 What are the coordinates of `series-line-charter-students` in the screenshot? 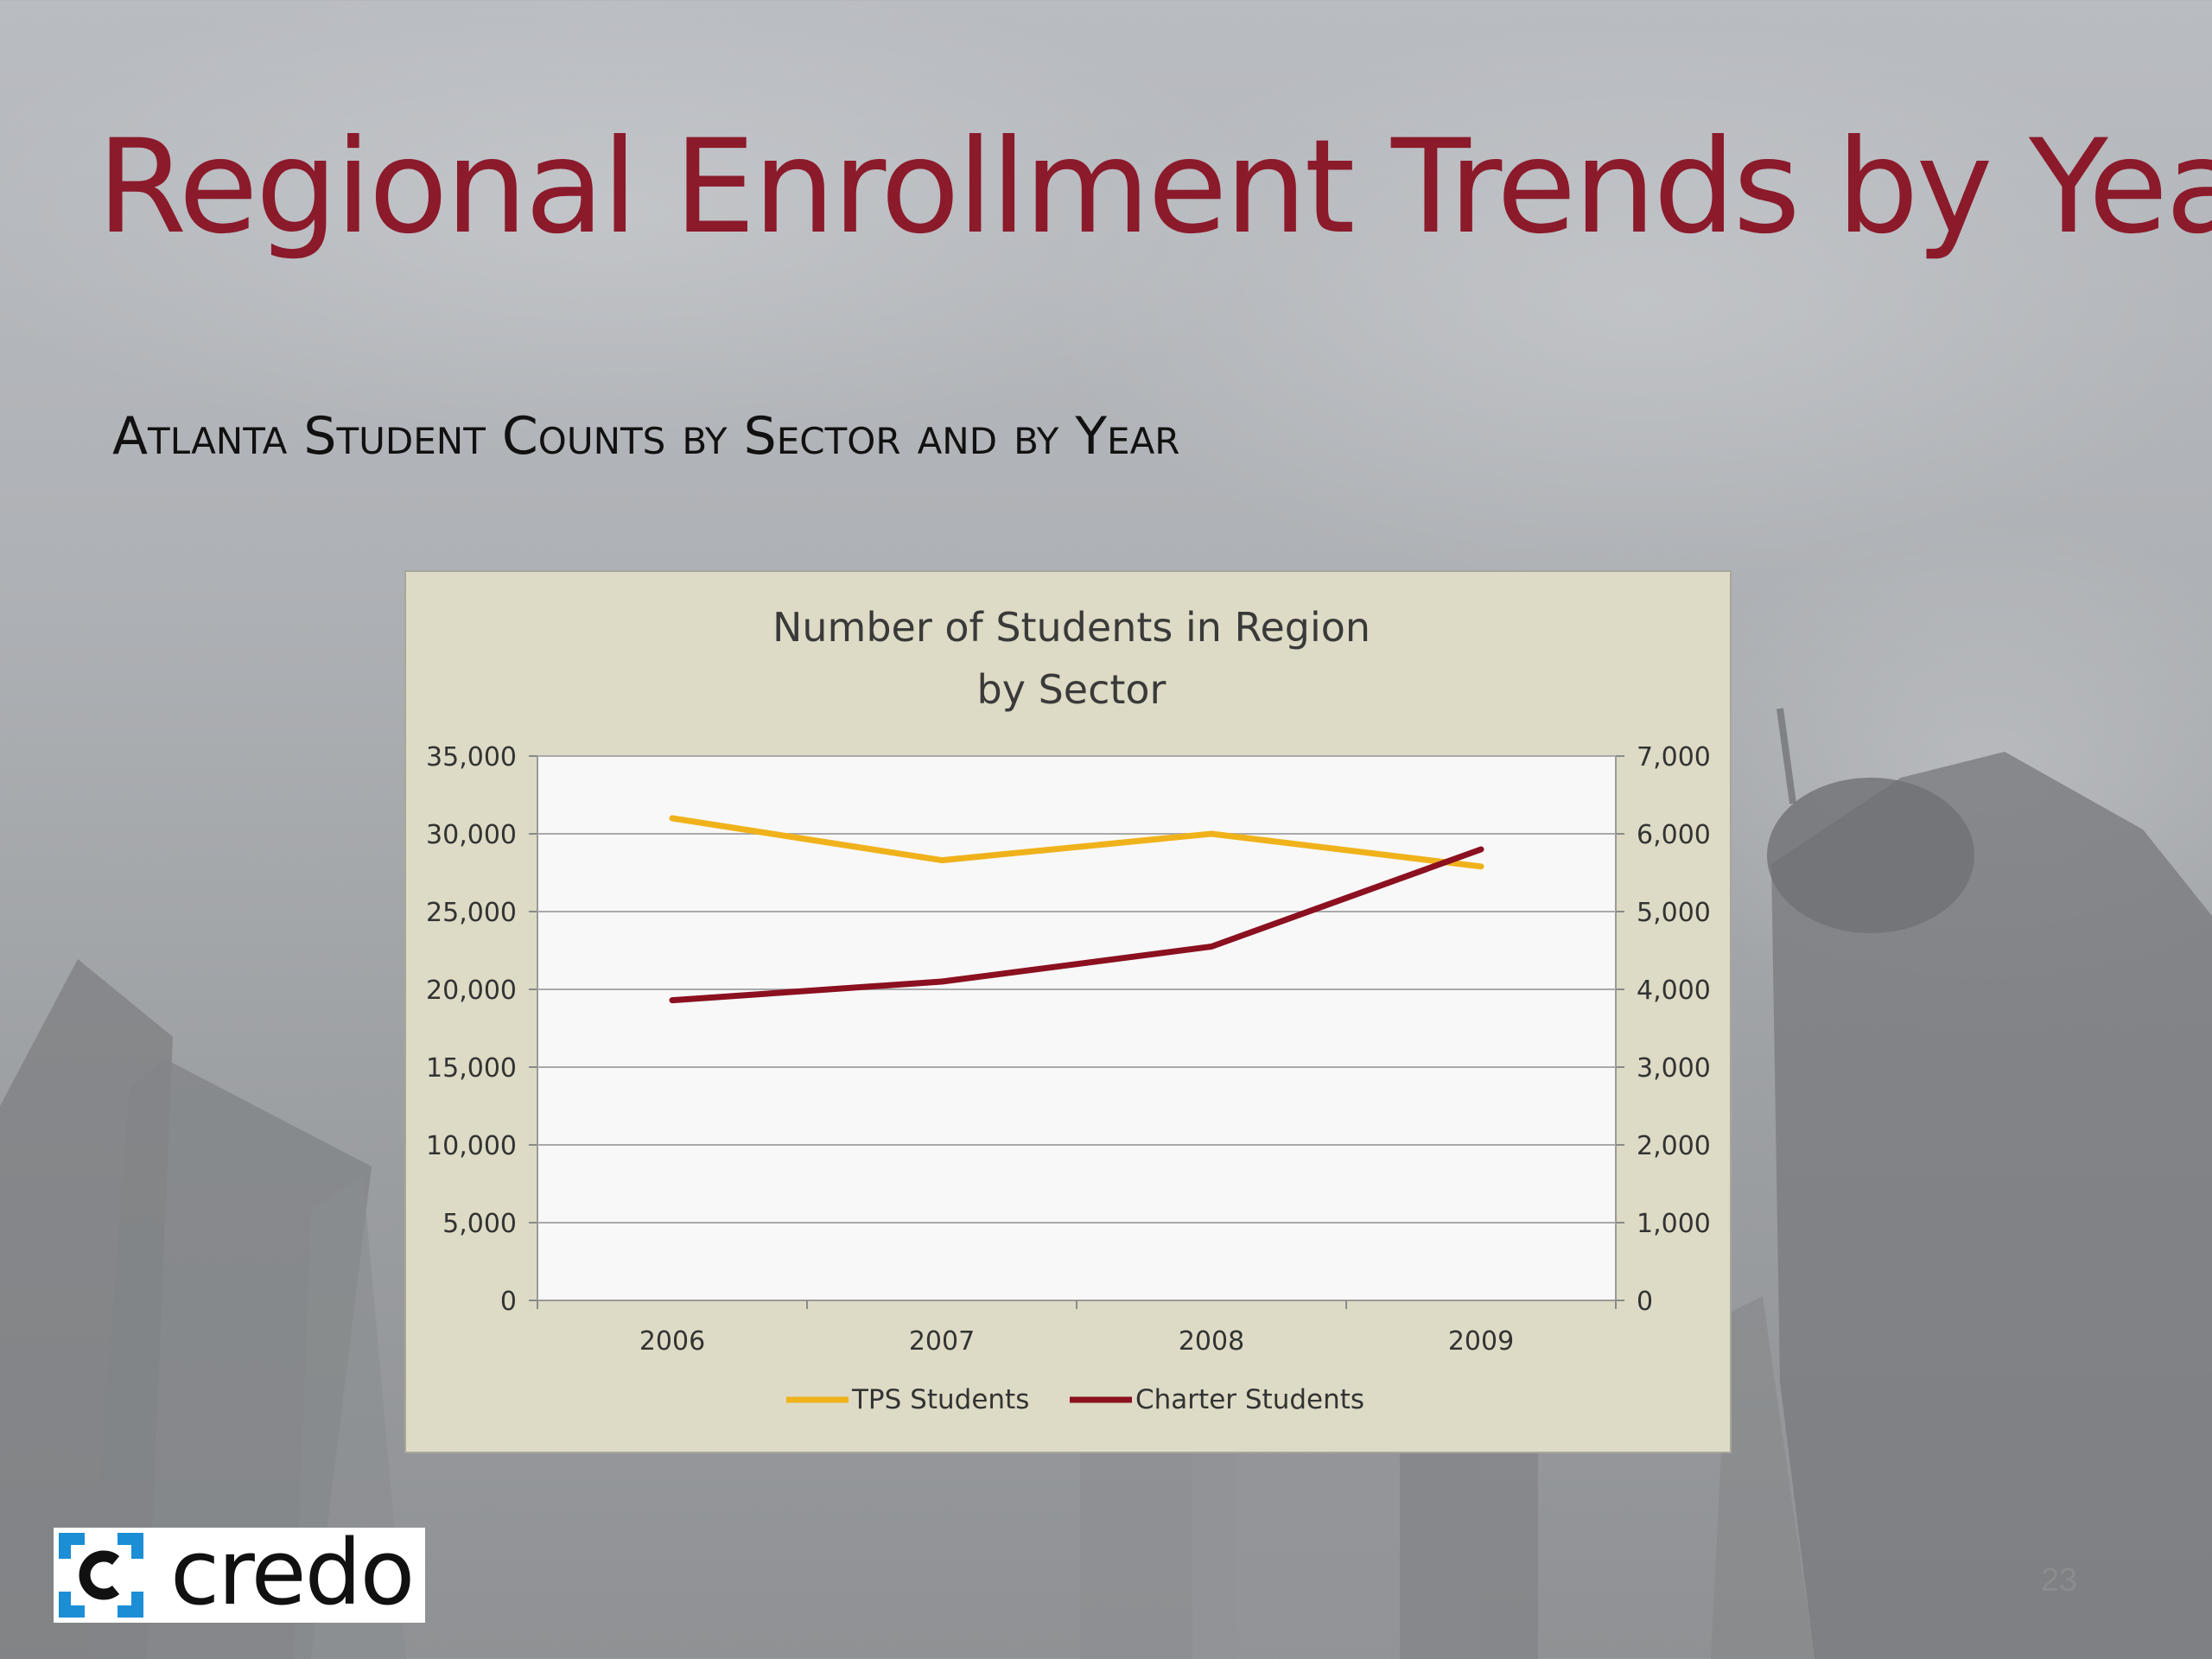 It's located at (1076, 925).